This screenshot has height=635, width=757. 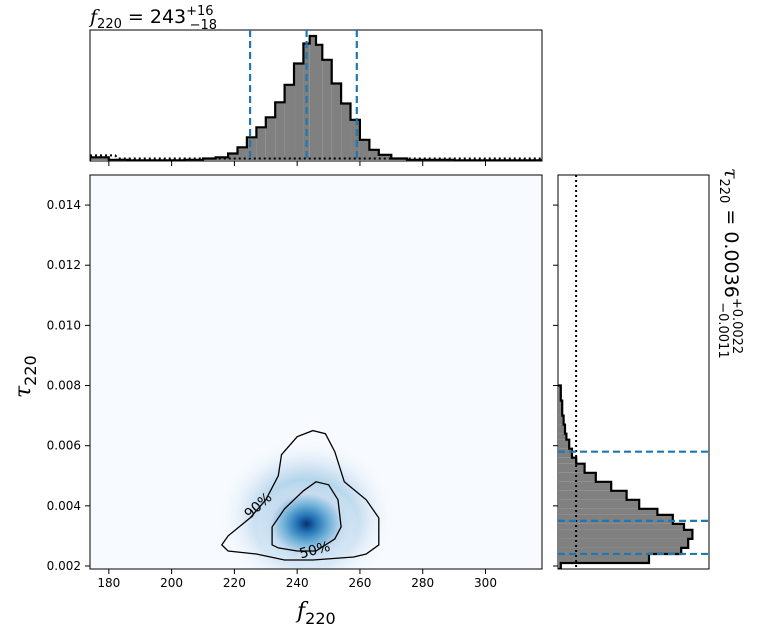 I want to click on y-tick-label: 0.008, so click(x=64, y=386).